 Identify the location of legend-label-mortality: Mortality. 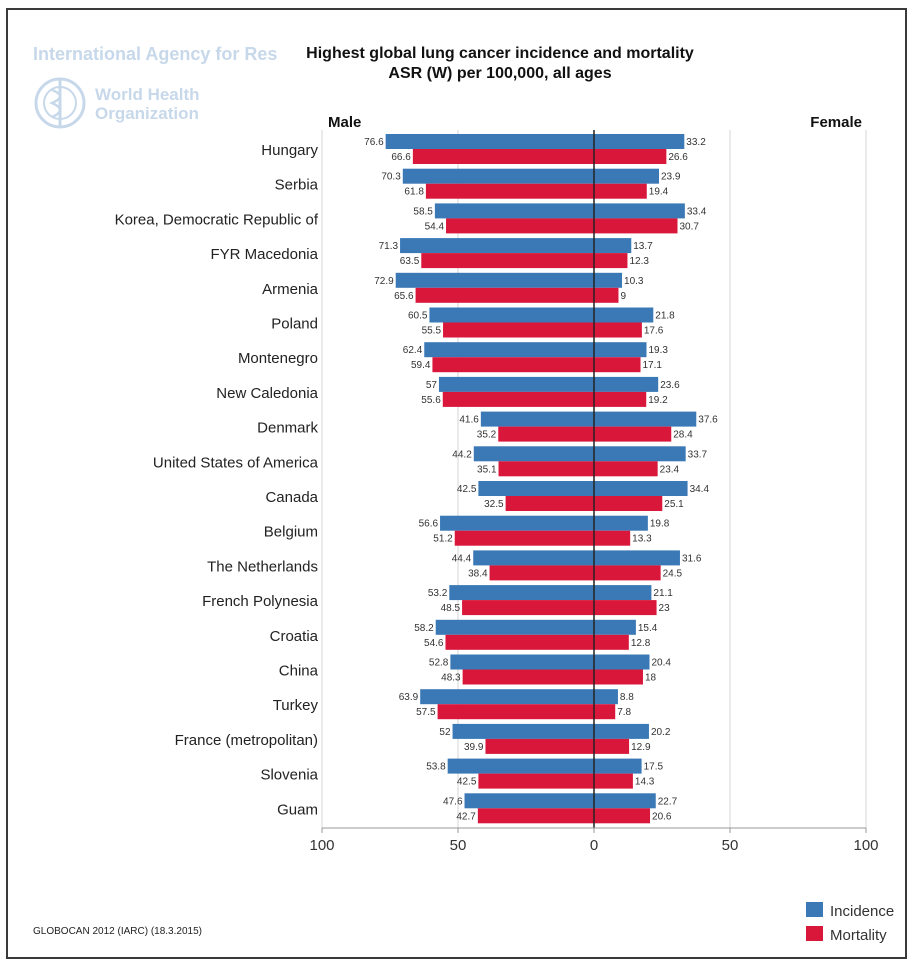
(858, 935).